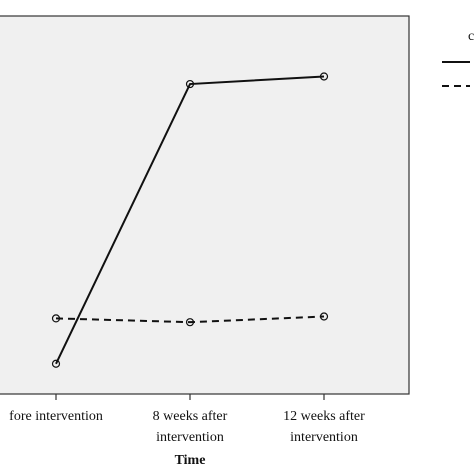  What do you see at coordinates (190, 460) in the screenshot?
I see `x-axis-title: Time` at bounding box center [190, 460].